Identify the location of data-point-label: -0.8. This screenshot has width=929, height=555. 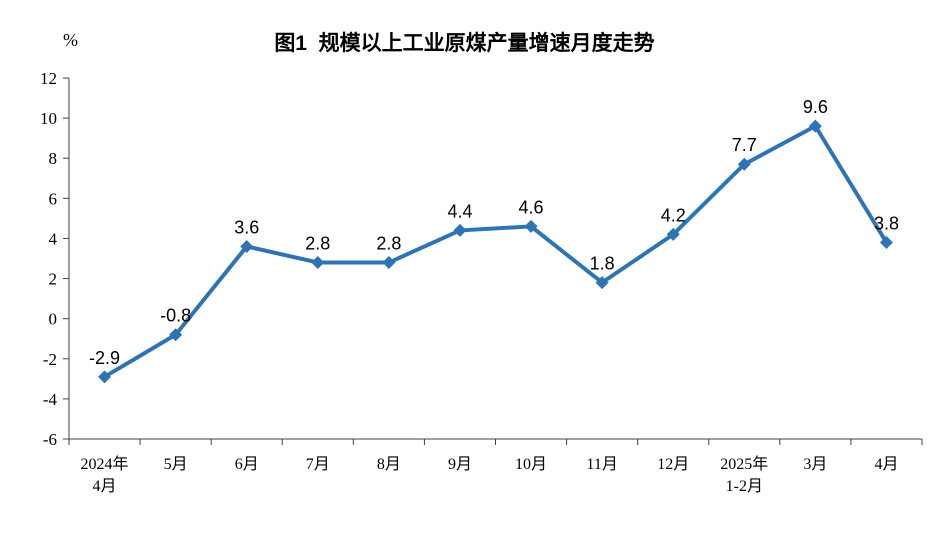
(175, 316).